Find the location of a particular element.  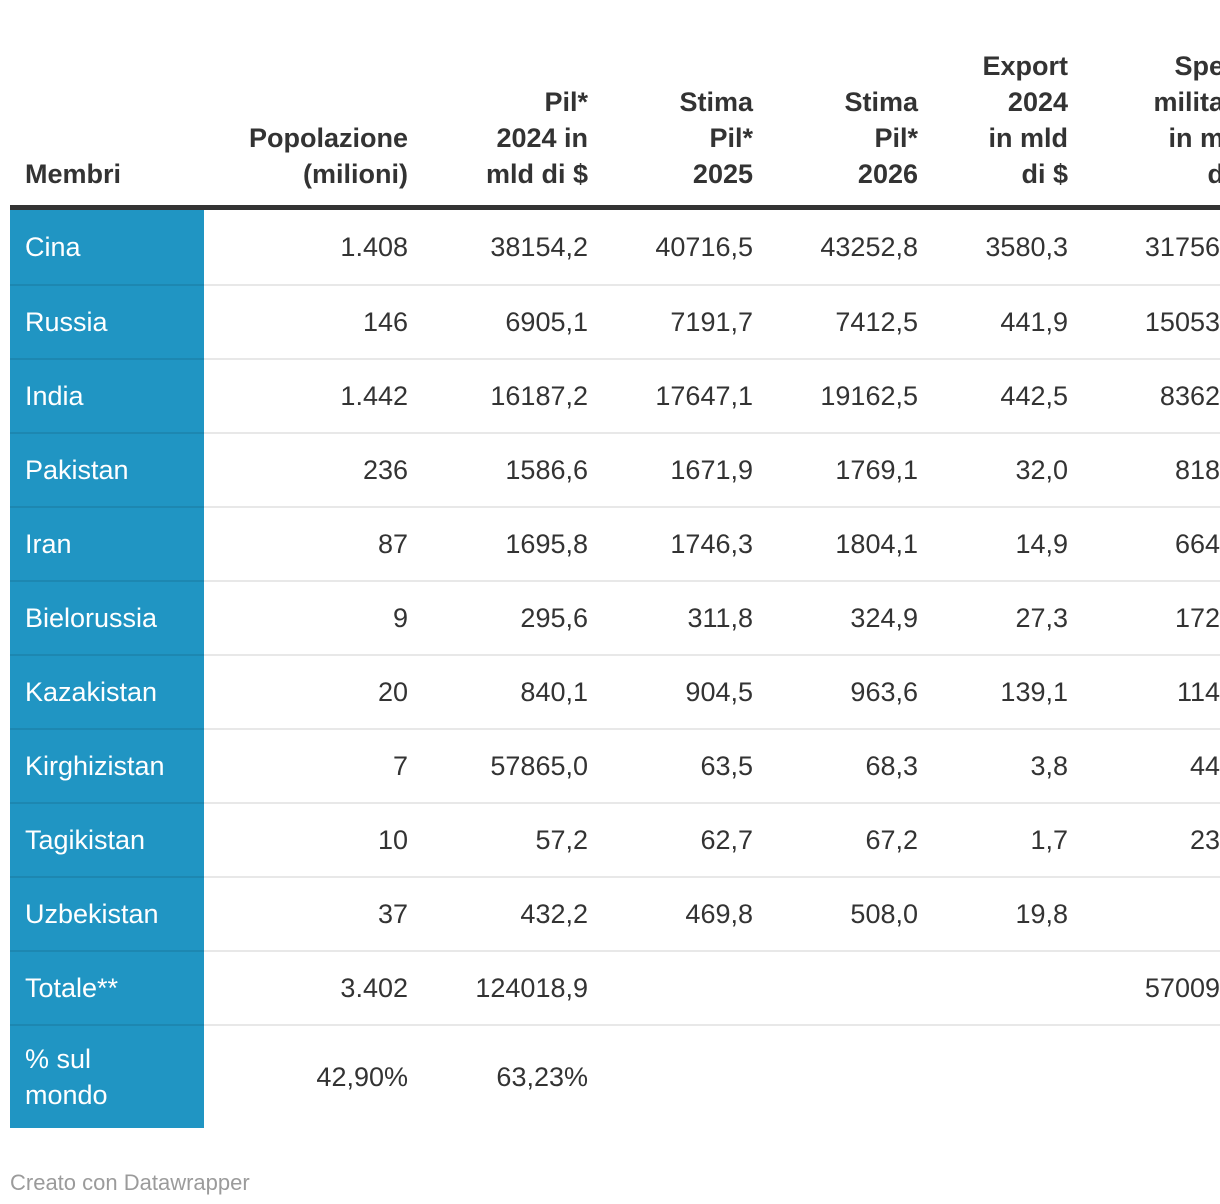

table-cell: 124018,9 is located at coordinates (510, 987).